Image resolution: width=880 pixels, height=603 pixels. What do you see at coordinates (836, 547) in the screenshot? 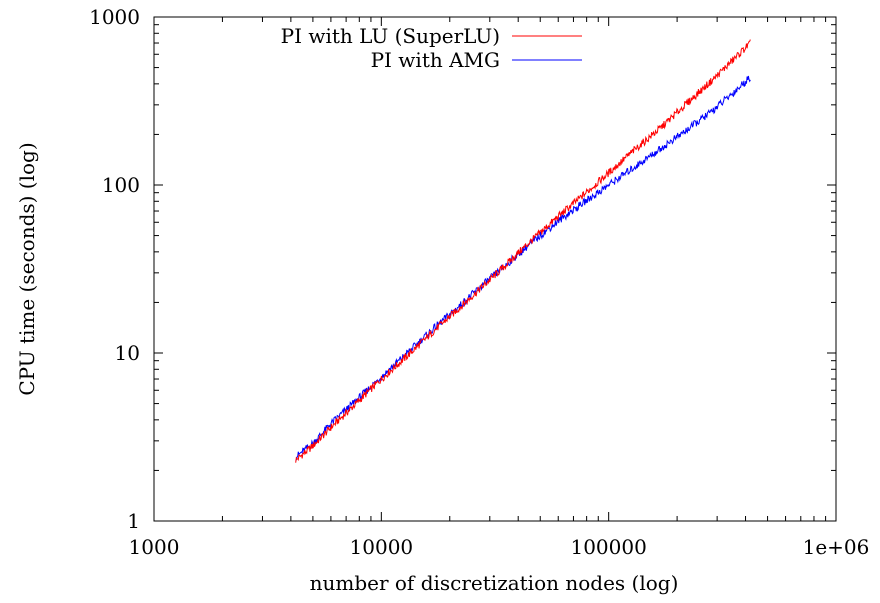
I see `x-tick-label: 1e+06` at bounding box center [836, 547].